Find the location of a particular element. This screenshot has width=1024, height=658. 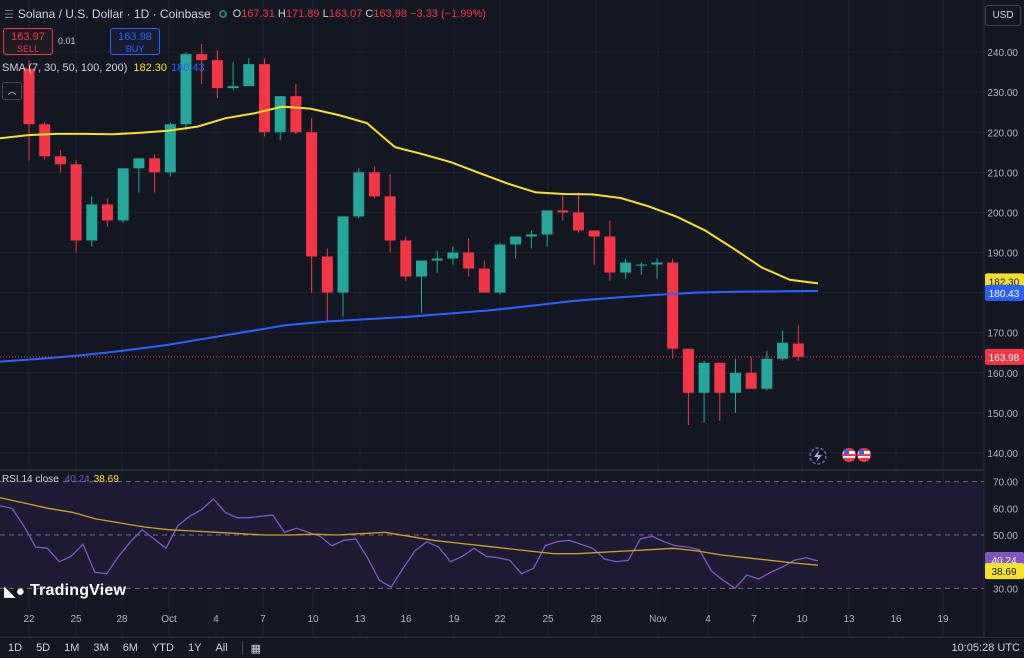

rsi-ma-price-label: 38.69 is located at coordinates (1003, 572).